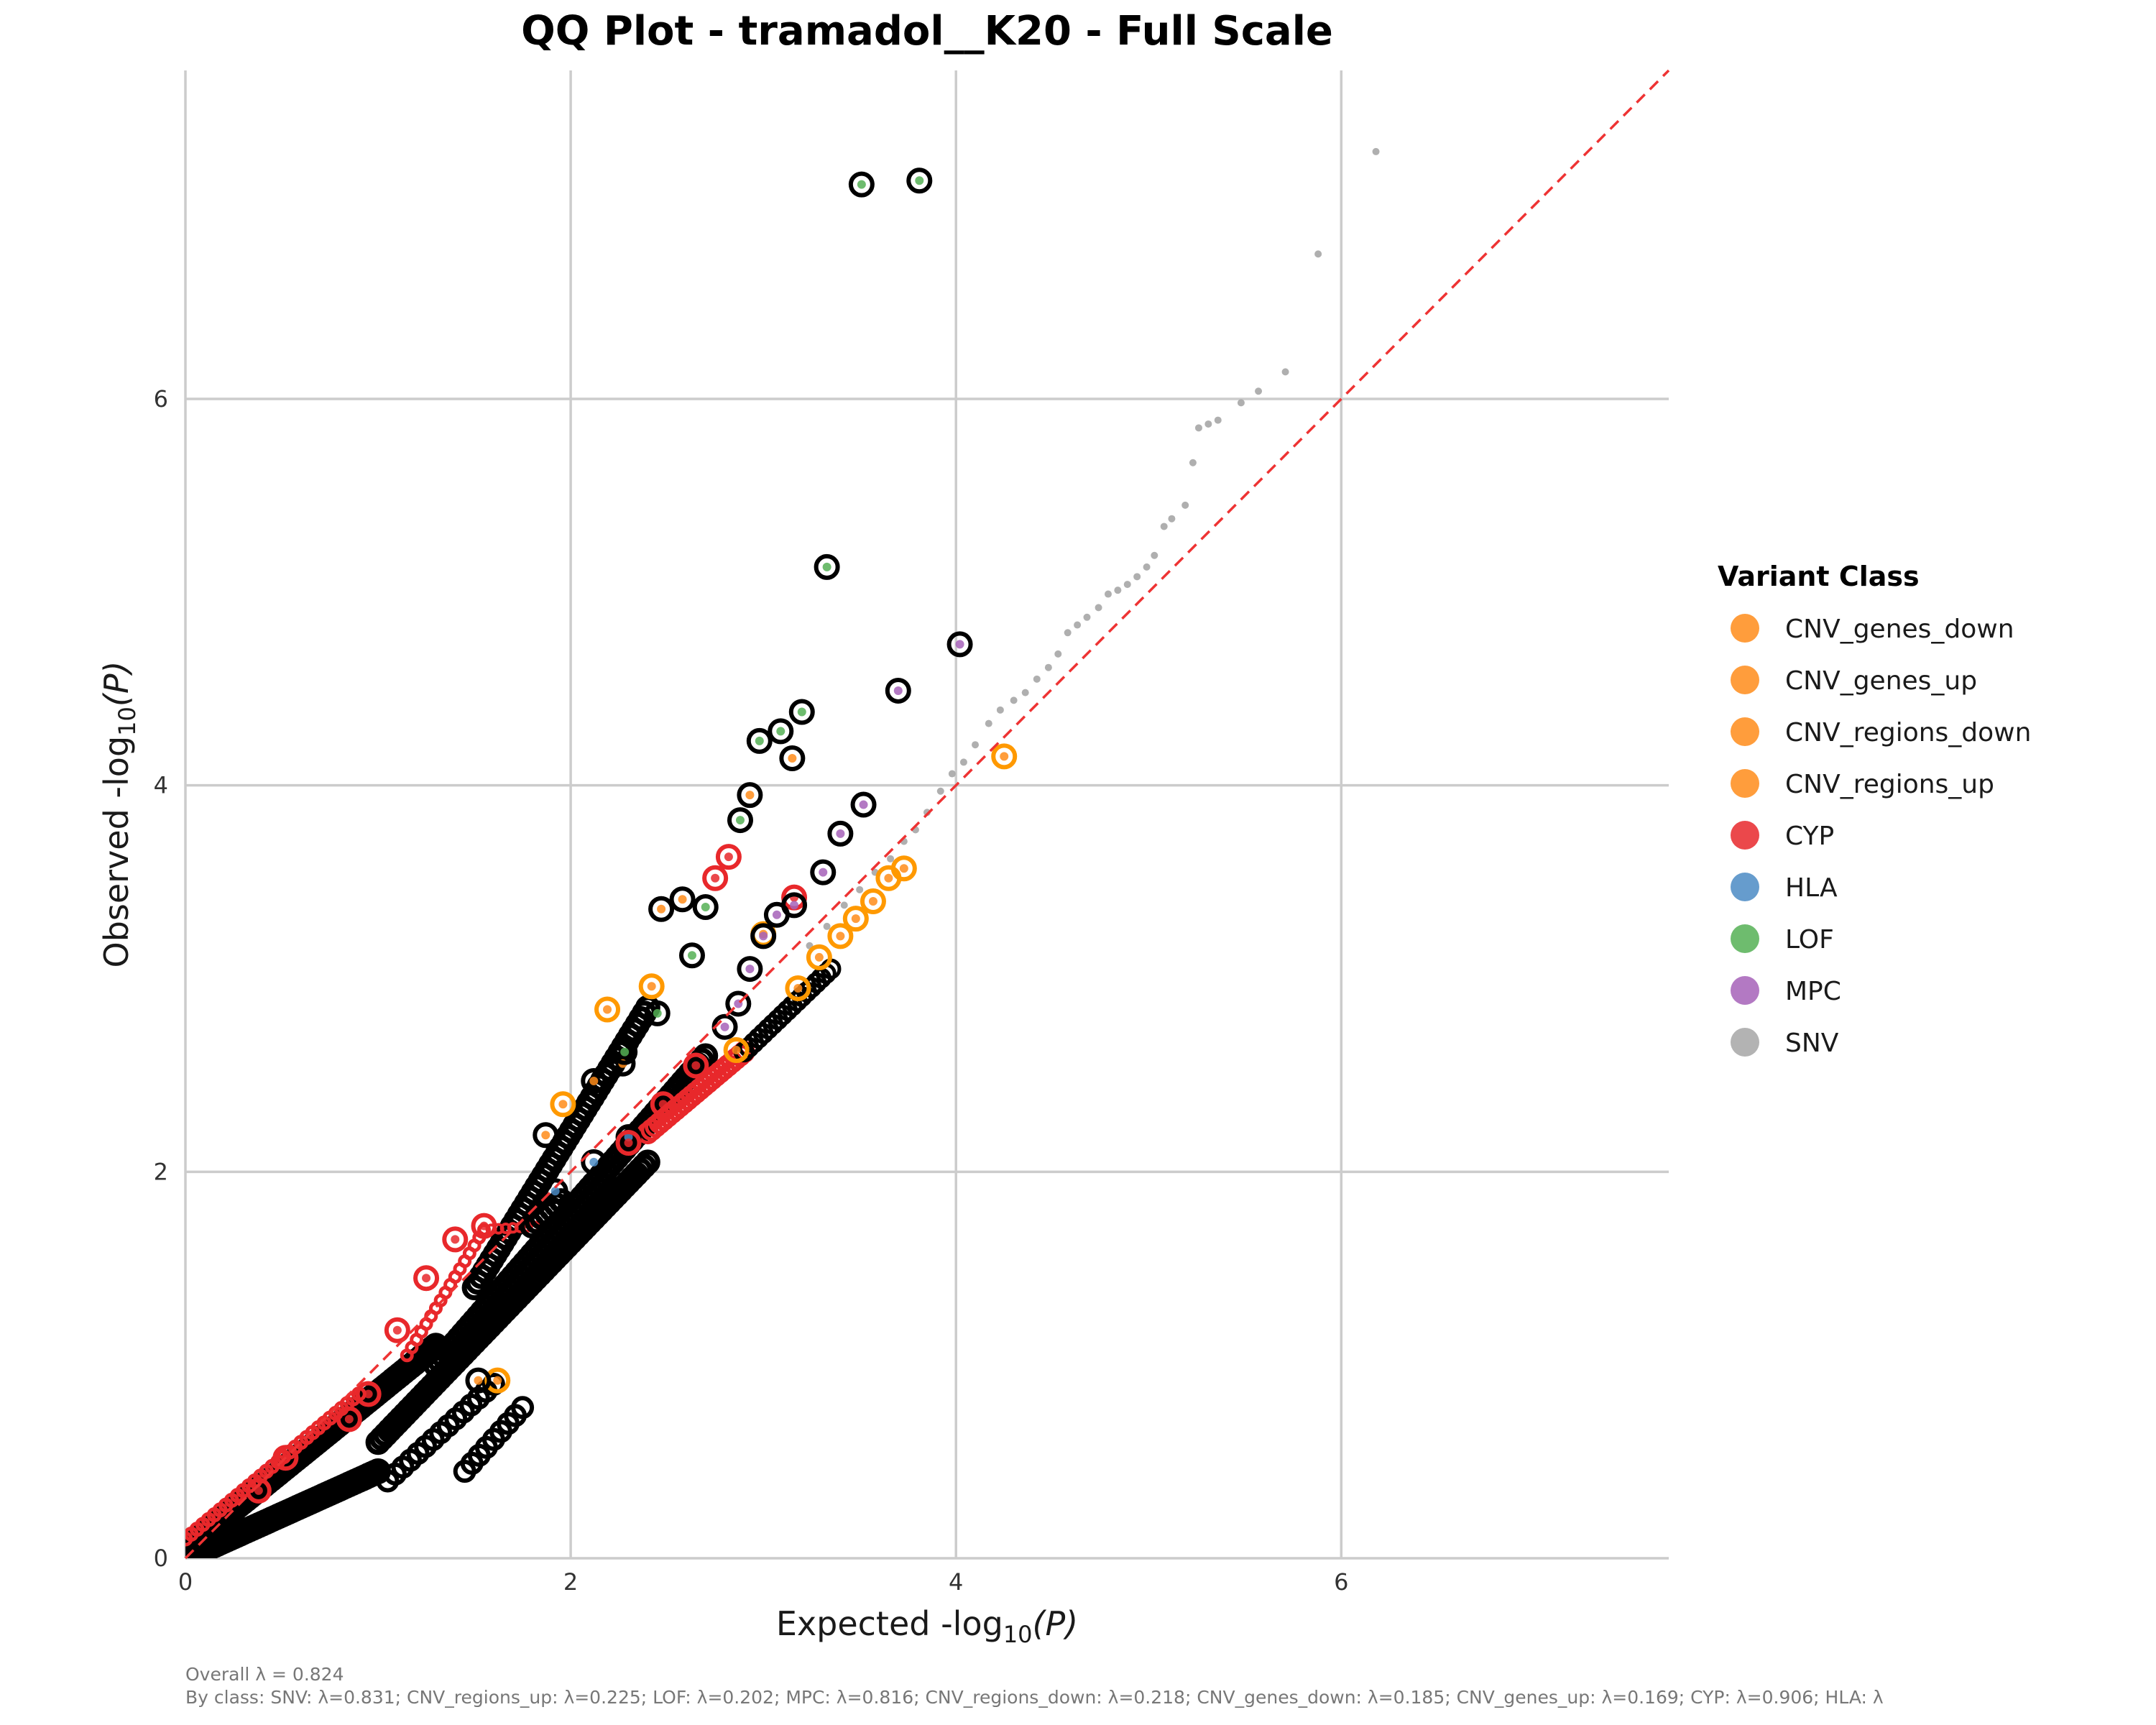  What do you see at coordinates (570, 1582) in the screenshot?
I see `x-tick-label: 2` at bounding box center [570, 1582].